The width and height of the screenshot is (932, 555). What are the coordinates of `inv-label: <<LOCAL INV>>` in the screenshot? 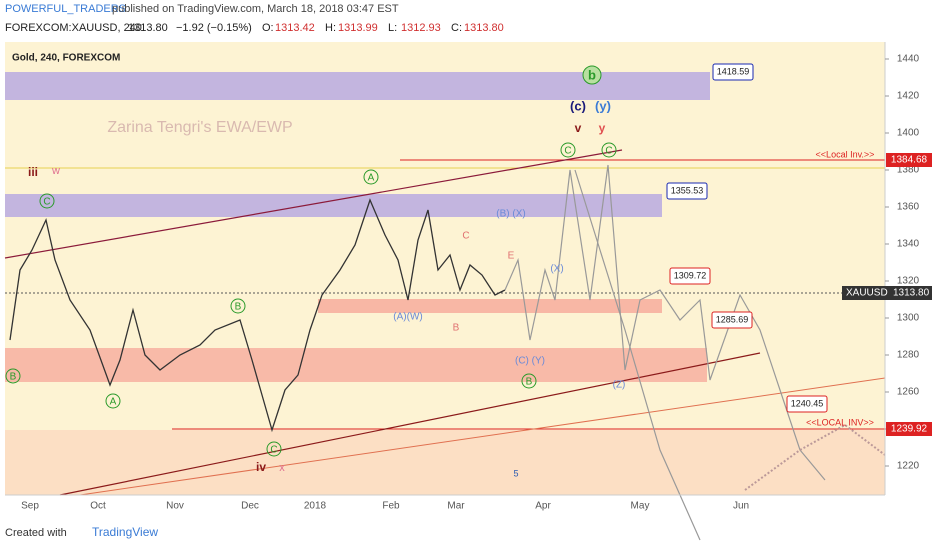 It's located at (840, 422).